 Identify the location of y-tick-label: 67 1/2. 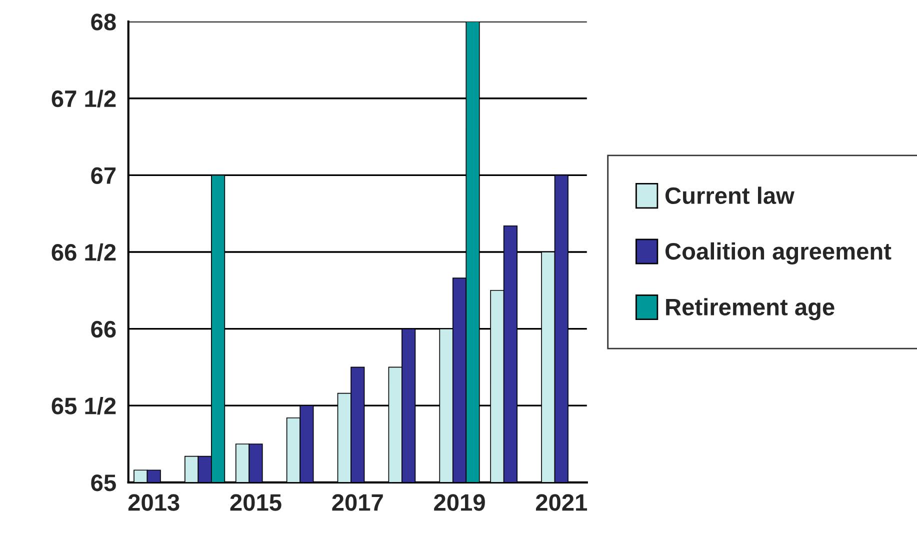
(84, 99).